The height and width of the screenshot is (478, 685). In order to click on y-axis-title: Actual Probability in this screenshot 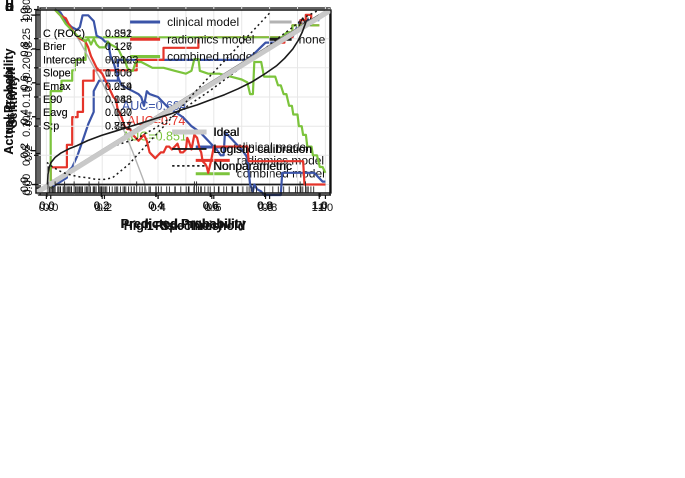, I will do `click(9, 101)`.